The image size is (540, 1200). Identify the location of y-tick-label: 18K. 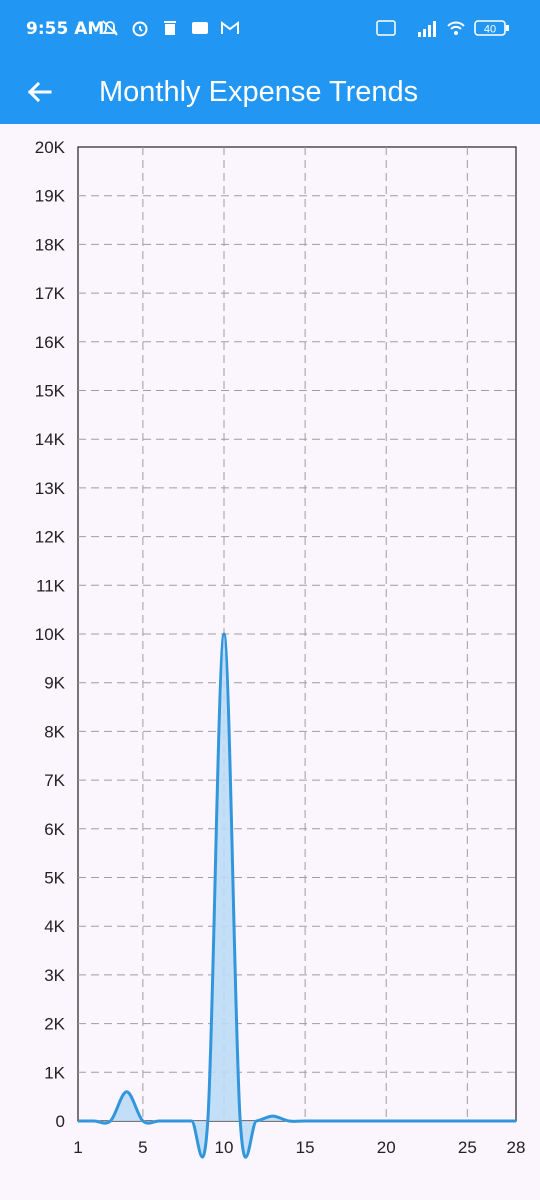
(50, 244).